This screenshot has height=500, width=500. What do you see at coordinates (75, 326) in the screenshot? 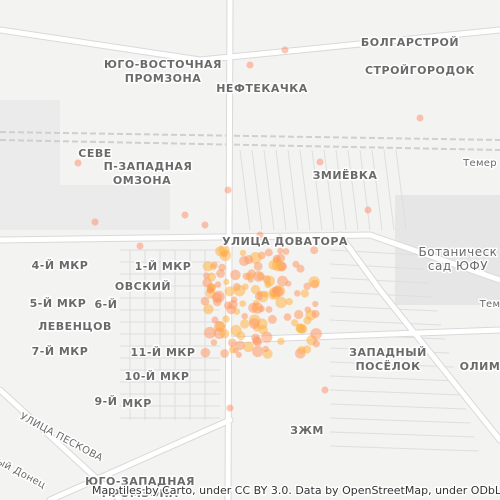
I see `map-label: ЛЕВЕНЦОВ` at bounding box center [75, 326].